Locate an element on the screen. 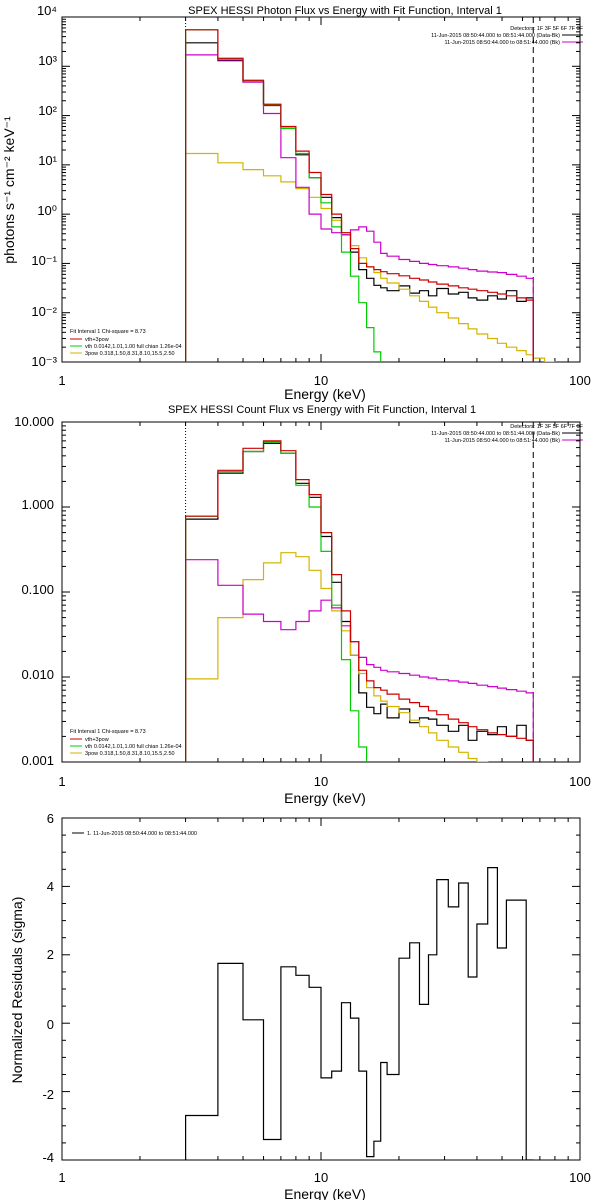 The height and width of the screenshot is (1200, 600). count-flux-fit-entry: 3pow 0.318,1.50,8.31,8.10,15.5,2.50 is located at coordinates (130, 754).